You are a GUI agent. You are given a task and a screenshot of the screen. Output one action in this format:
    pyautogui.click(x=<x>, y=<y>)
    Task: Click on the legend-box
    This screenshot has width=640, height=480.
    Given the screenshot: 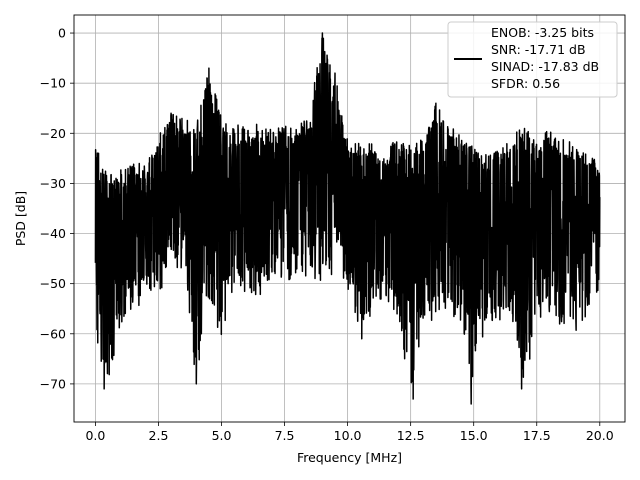 What is the action you would take?
    pyautogui.click(x=532, y=59)
    